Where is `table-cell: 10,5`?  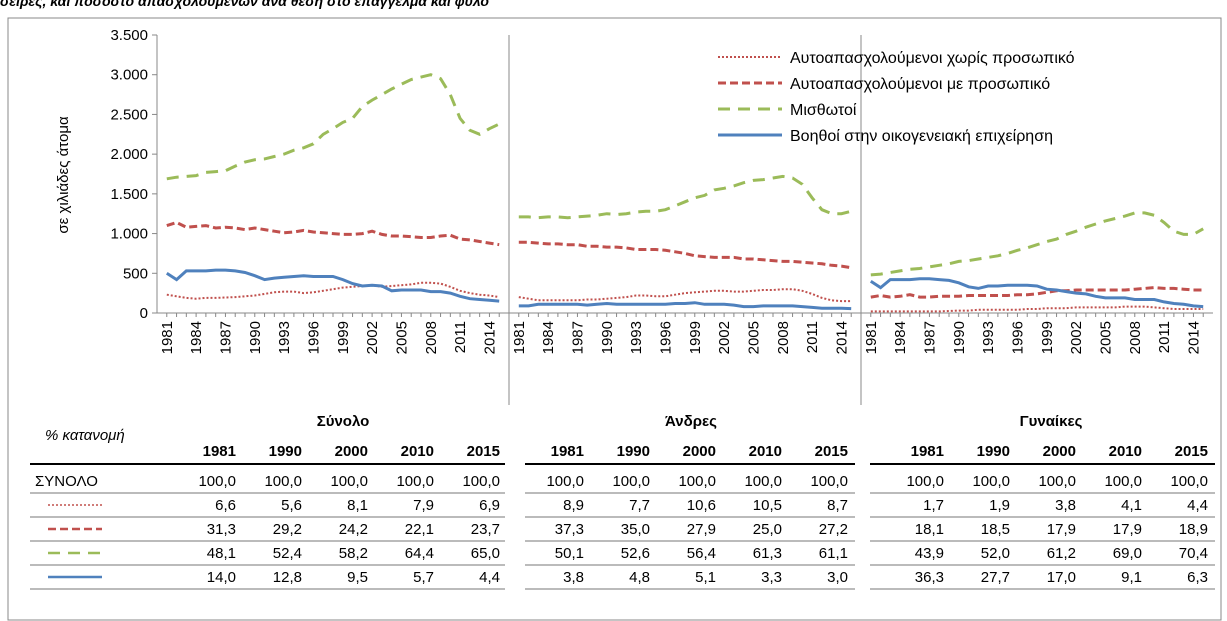
table-cell: 10,5 is located at coordinates (767, 505).